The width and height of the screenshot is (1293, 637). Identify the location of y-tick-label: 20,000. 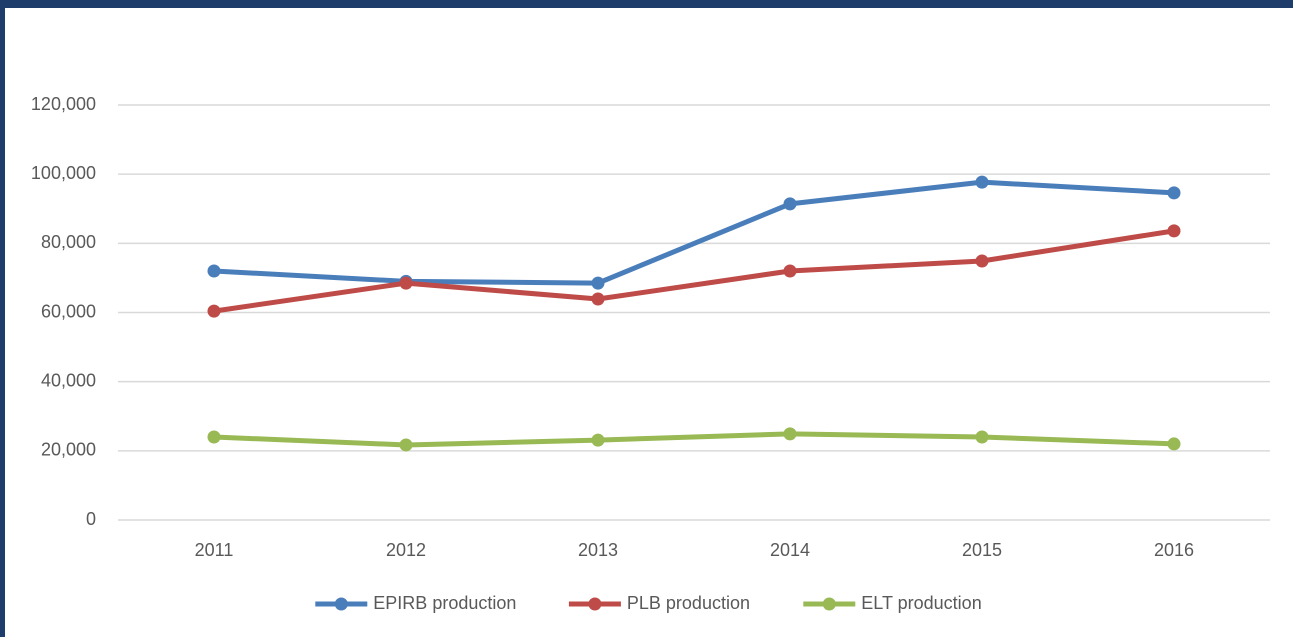
(68, 450).